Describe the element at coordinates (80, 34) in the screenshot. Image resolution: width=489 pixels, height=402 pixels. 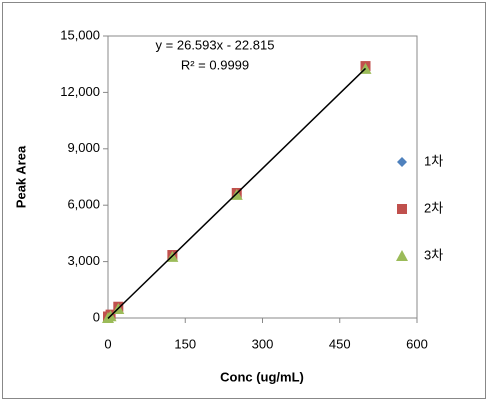
I see `y-tick-label: 15,000` at that location.